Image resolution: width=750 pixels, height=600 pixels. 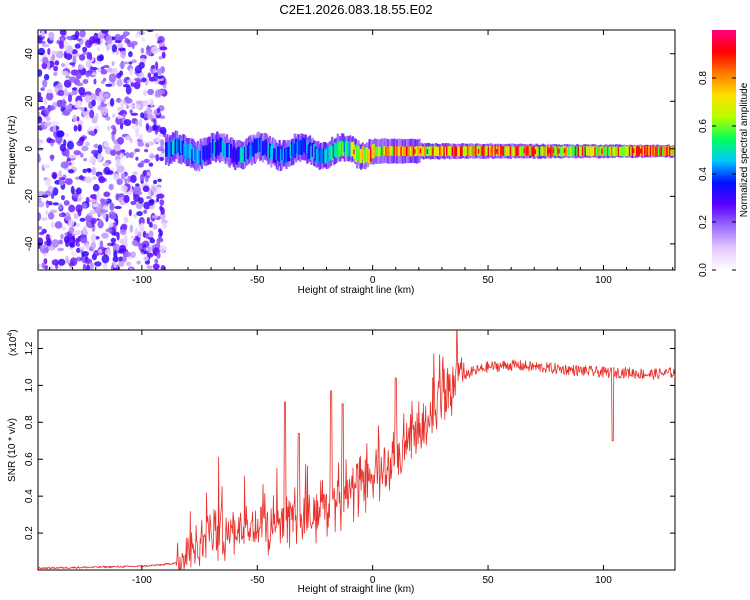 I want to click on y-tick-label: 40, so click(x=29, y=54).